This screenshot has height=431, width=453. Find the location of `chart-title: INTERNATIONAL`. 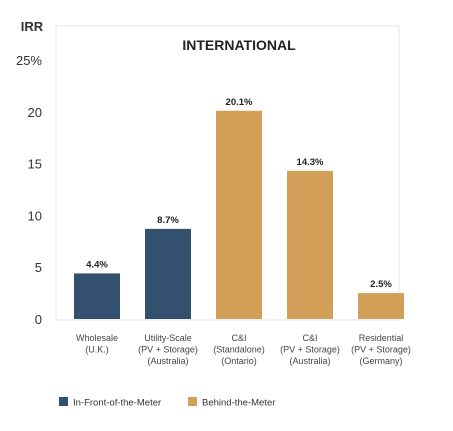

chart-title: INTERNATIONAL is located at coordinates (239, 45).